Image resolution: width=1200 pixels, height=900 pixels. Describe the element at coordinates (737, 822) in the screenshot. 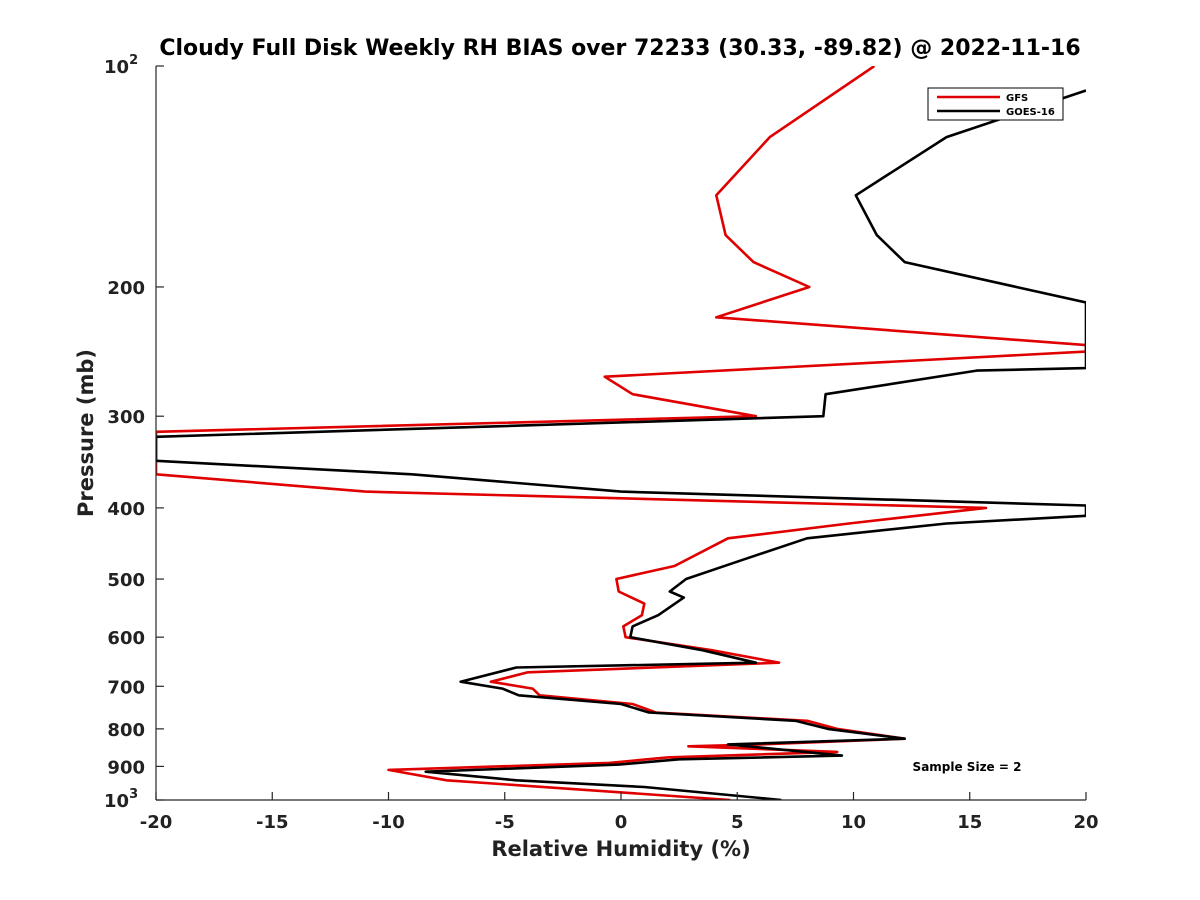

I see `x-tick-label: 5` at that location.